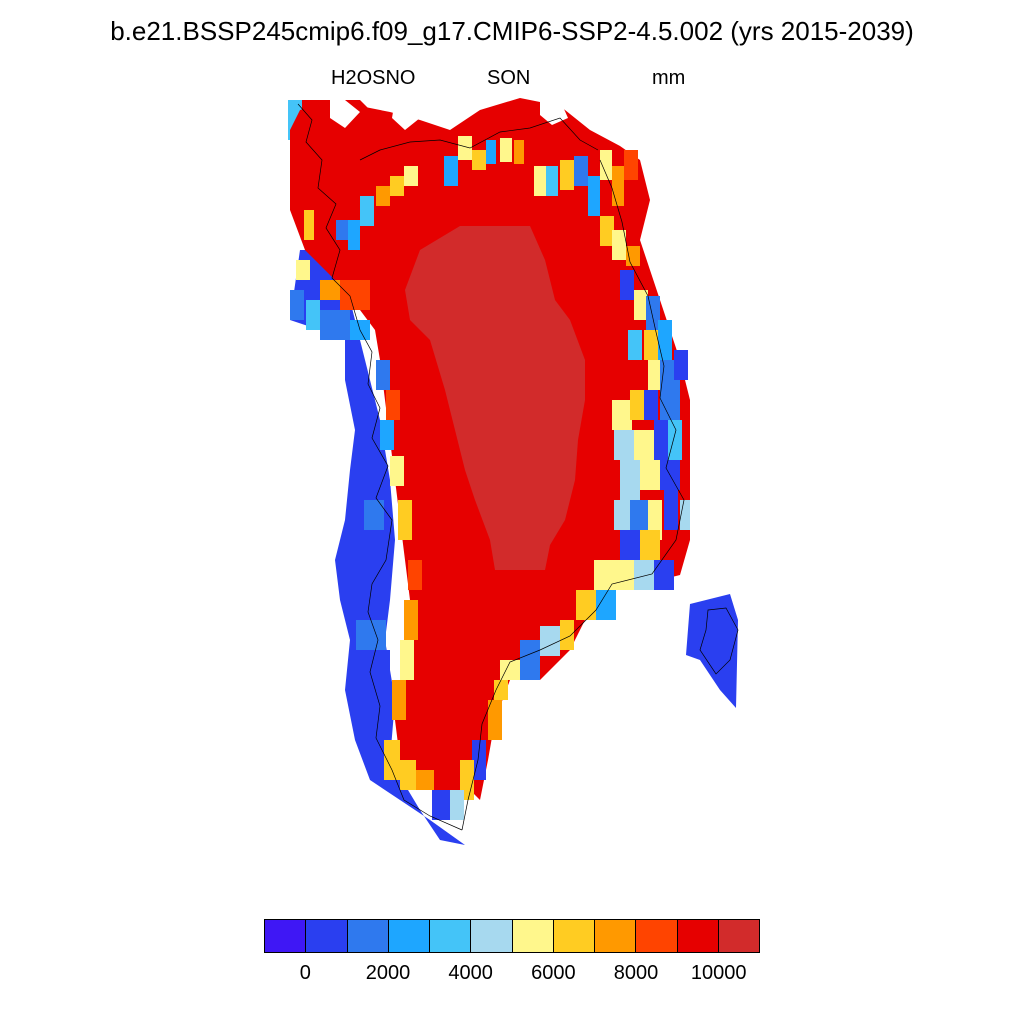 The image size is (1024, 1024). I want to click on colorbar-tick-label: 10000, so click(718, 973).